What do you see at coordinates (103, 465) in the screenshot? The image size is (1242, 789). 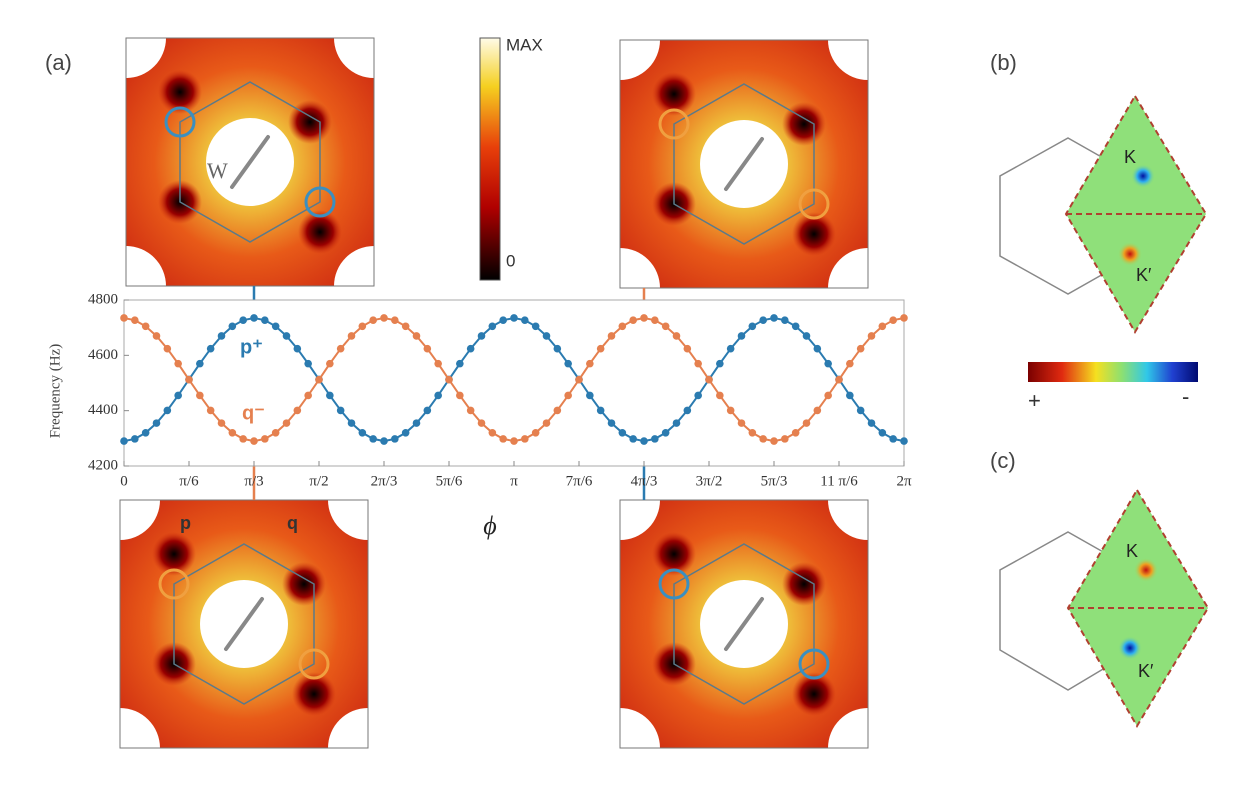 I see `y-tick-label: 4200` at bounding box center [103, 465].